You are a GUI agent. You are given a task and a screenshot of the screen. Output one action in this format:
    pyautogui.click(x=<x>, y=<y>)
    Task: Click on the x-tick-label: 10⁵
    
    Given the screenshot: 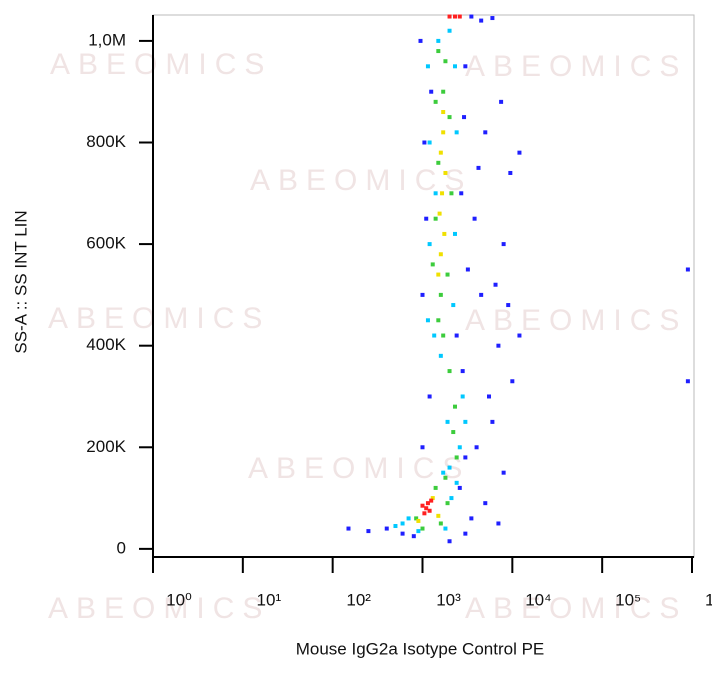 What is the action you would take?
    pyautogui.click(x=628, y=599)
    